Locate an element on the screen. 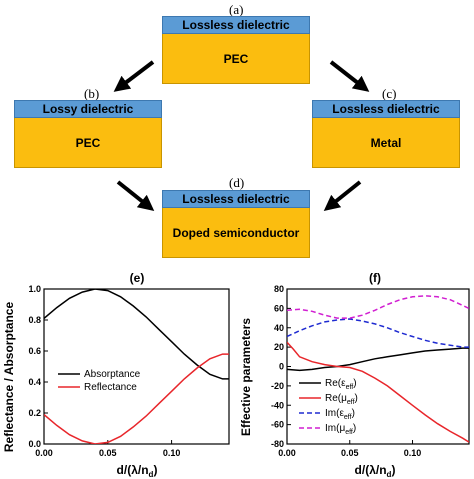 The height and width of the screenshot is (479, 474). substrate-b: PEC is located at coordinates (88, 143).